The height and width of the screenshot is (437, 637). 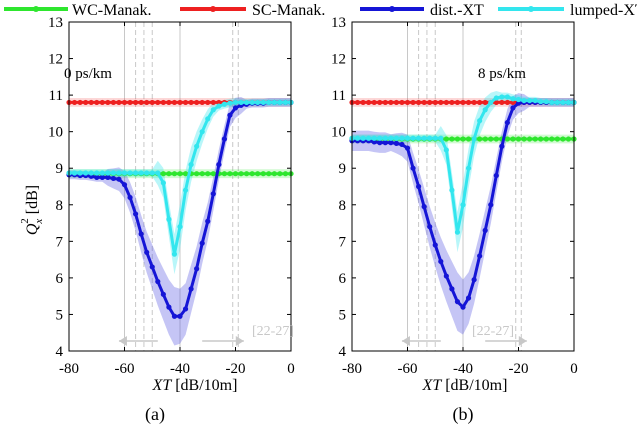 I want to click on panel-a-y-tick-label: 11, so click(x=56, y=96).